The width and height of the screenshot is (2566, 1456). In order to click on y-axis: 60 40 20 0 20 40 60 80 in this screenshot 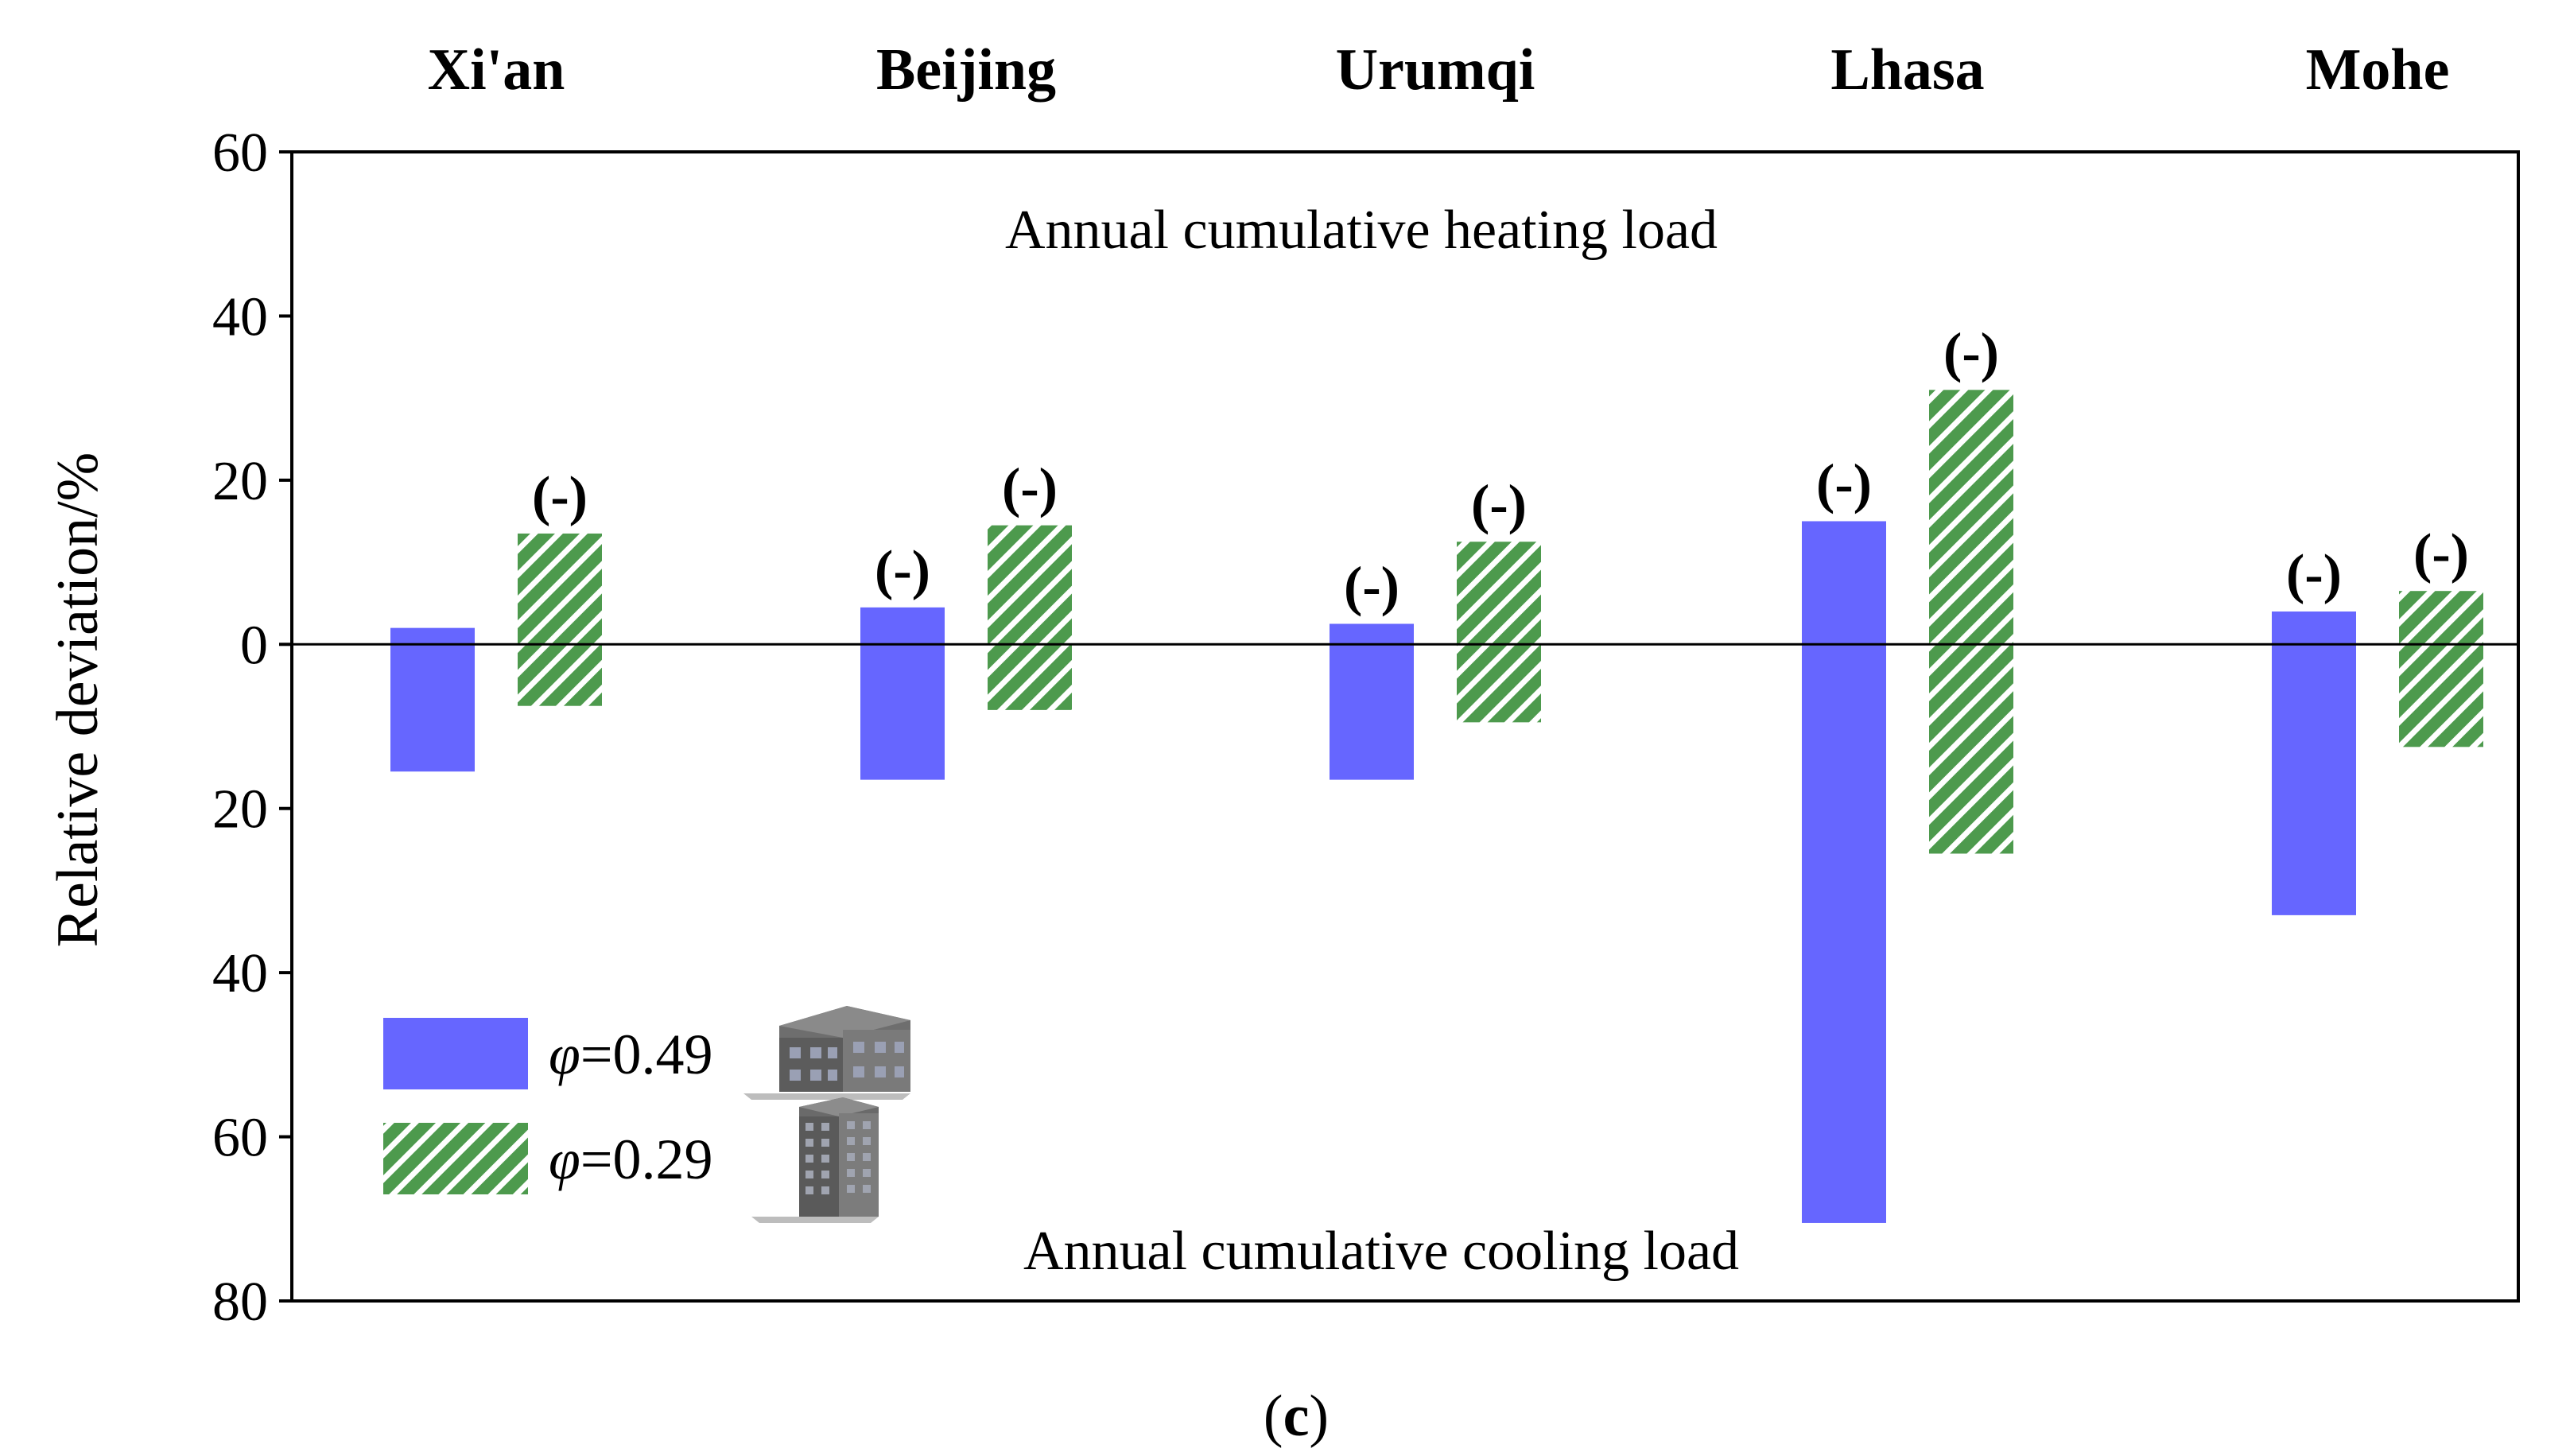, I will do `click(252, 727)`.